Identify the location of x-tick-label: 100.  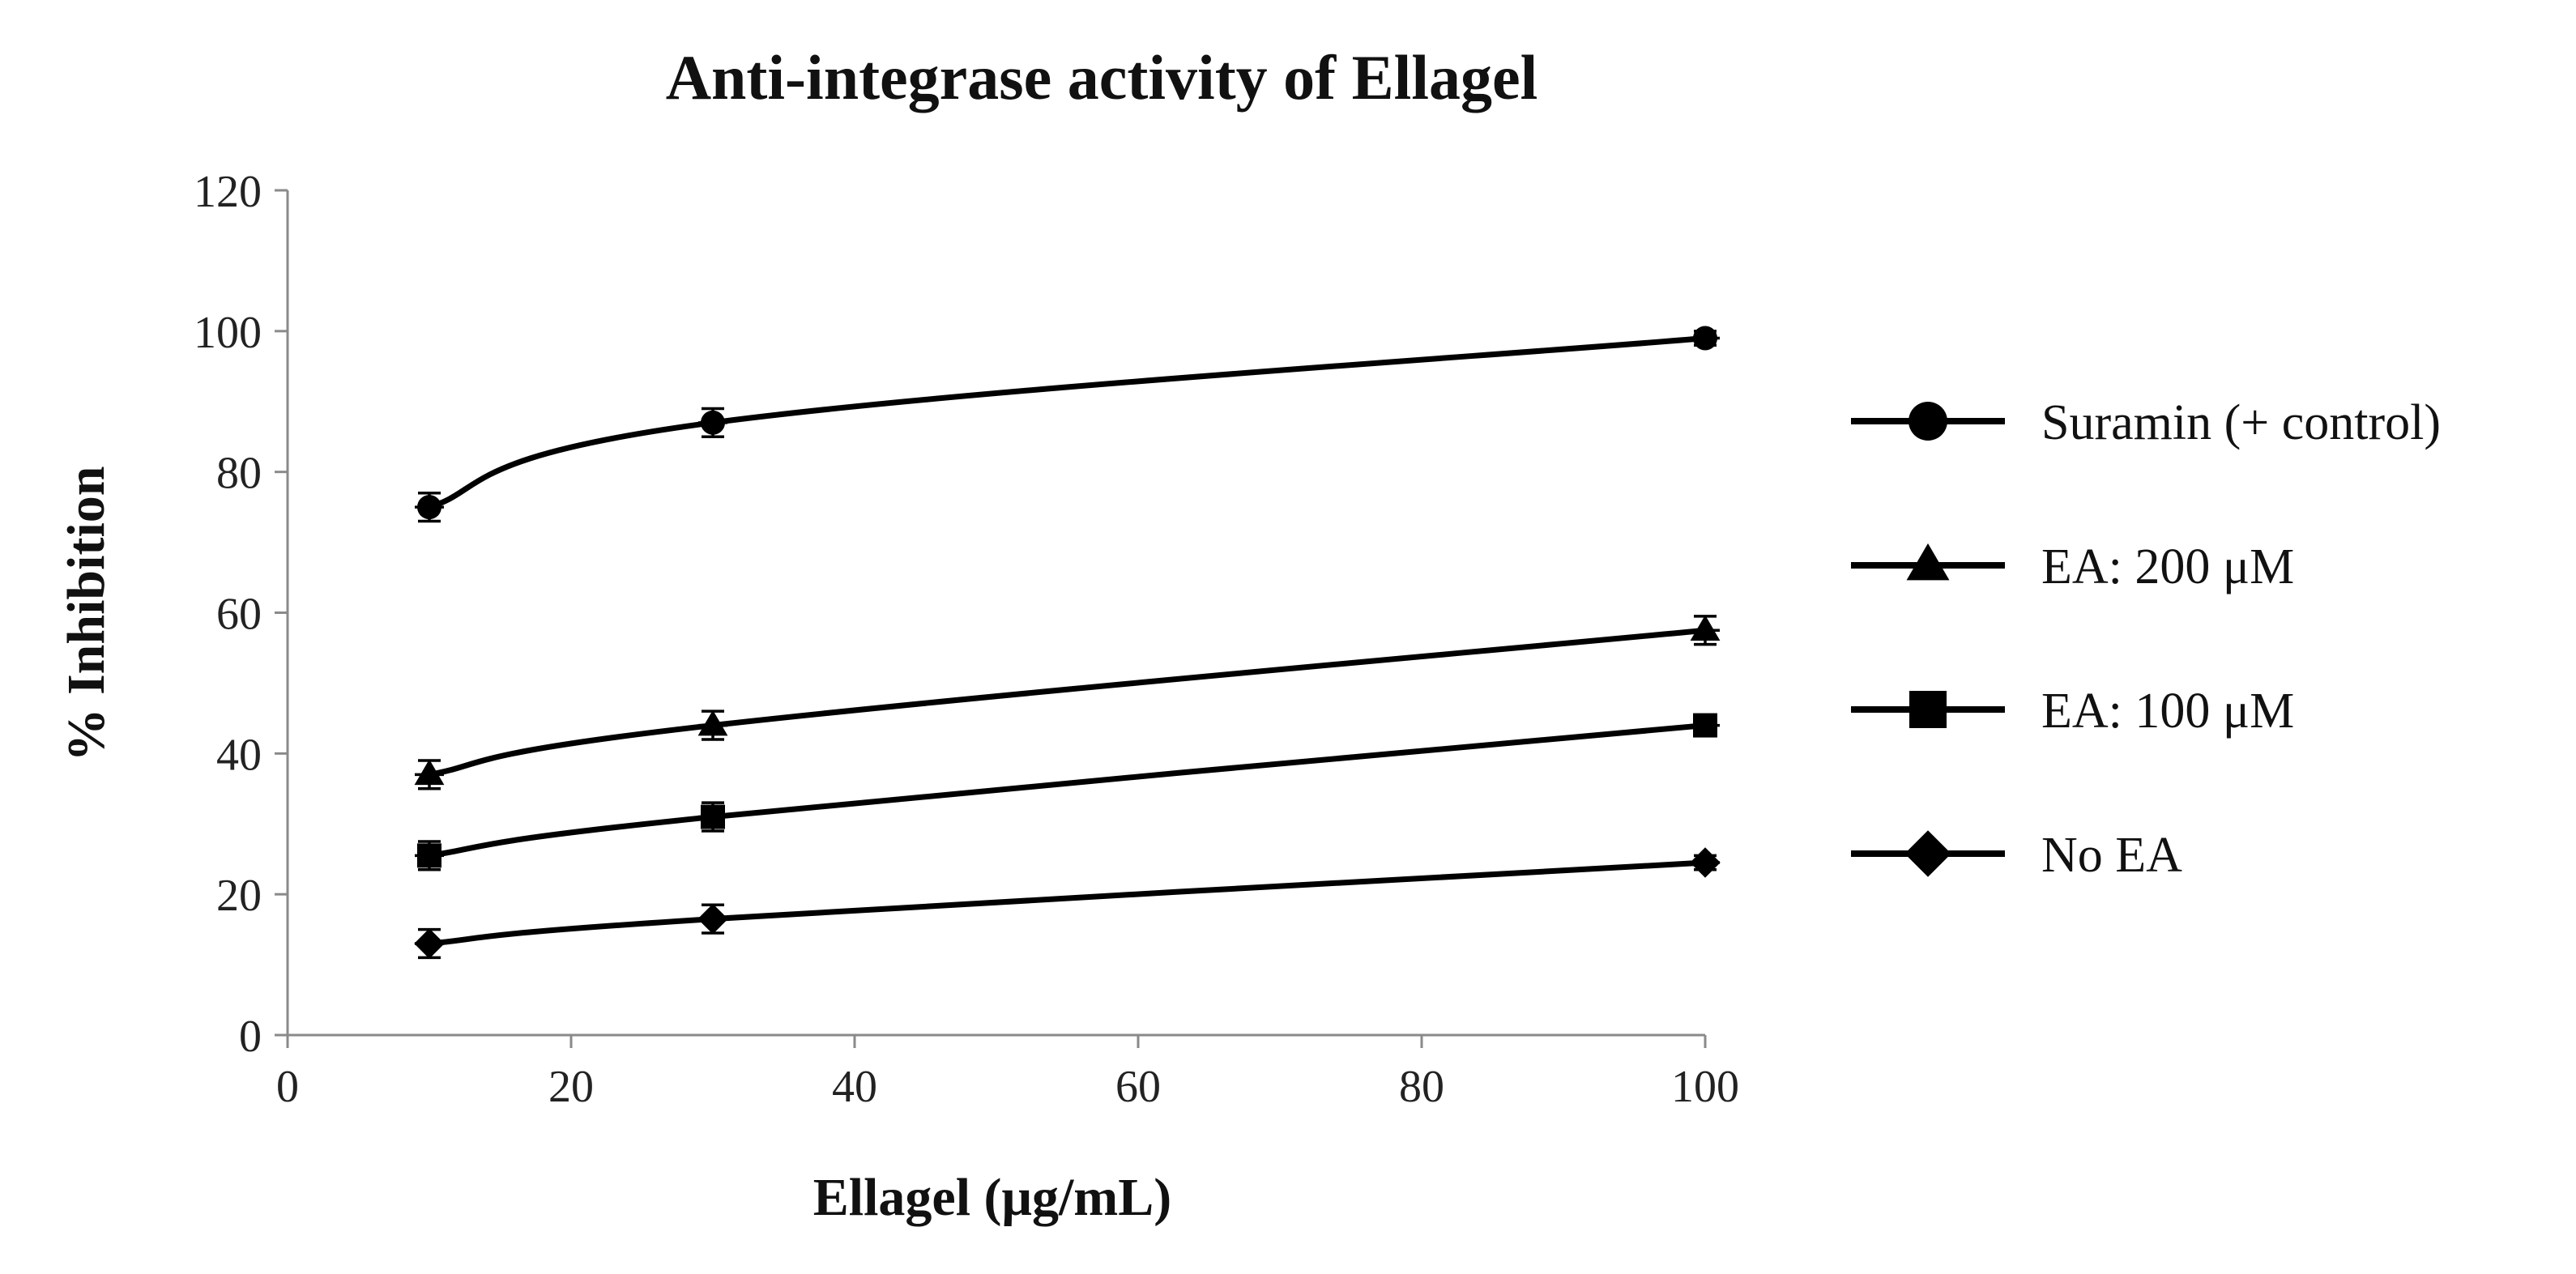
(1705, 1087).